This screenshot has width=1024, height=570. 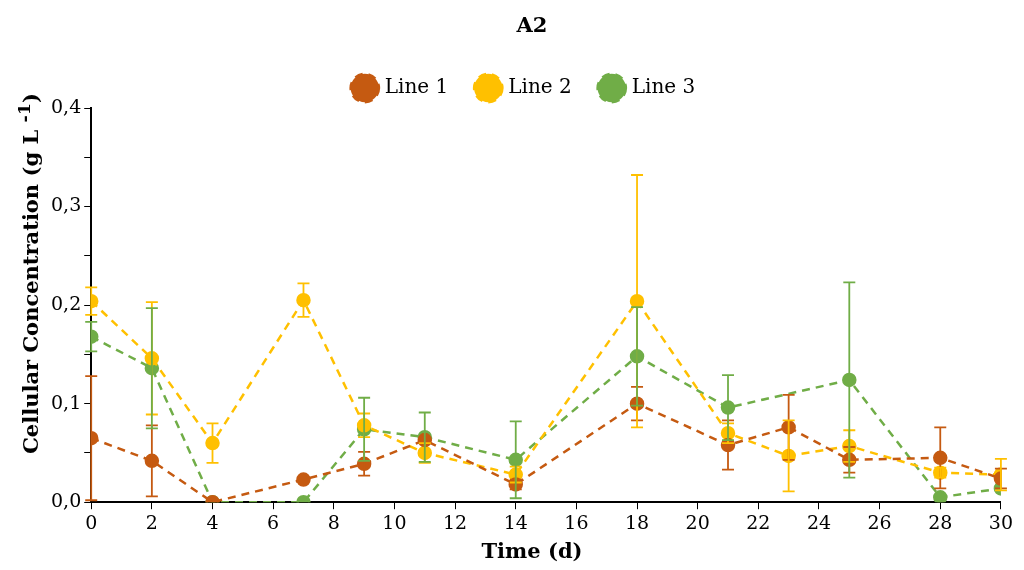 What do you see at coordinates (758, 521) in the screenshot?
I see `x-tick-label: 22` at bounding box center [758, 521].